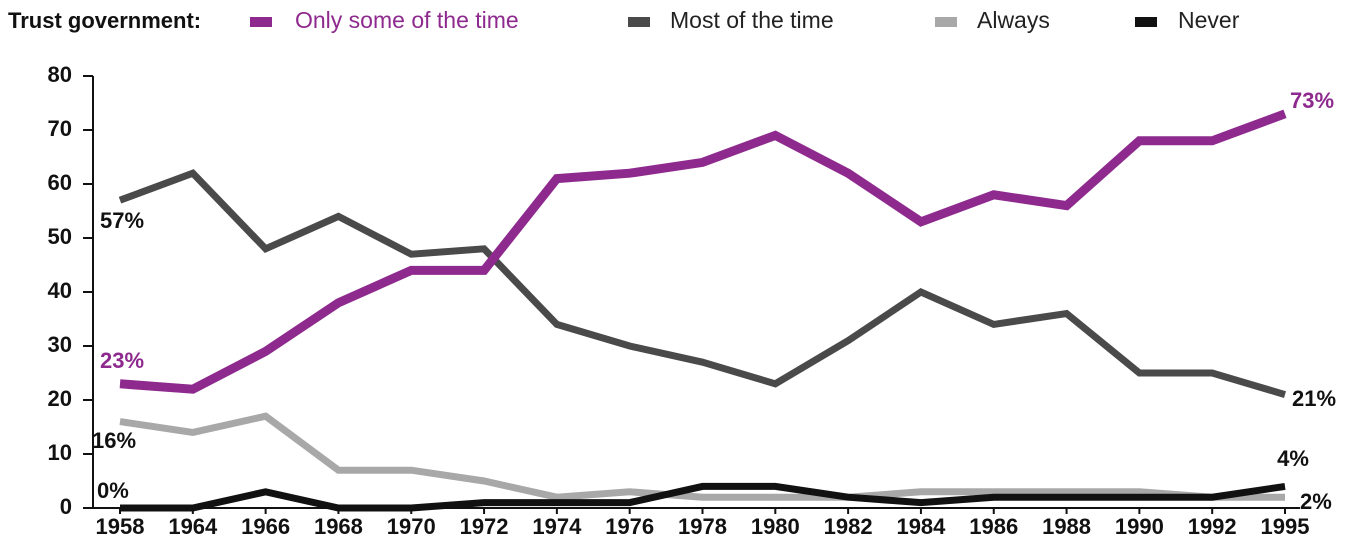 This screenshot has width=1358, height=544. I want to click on y-tick-label: 10, so click(60, 452).